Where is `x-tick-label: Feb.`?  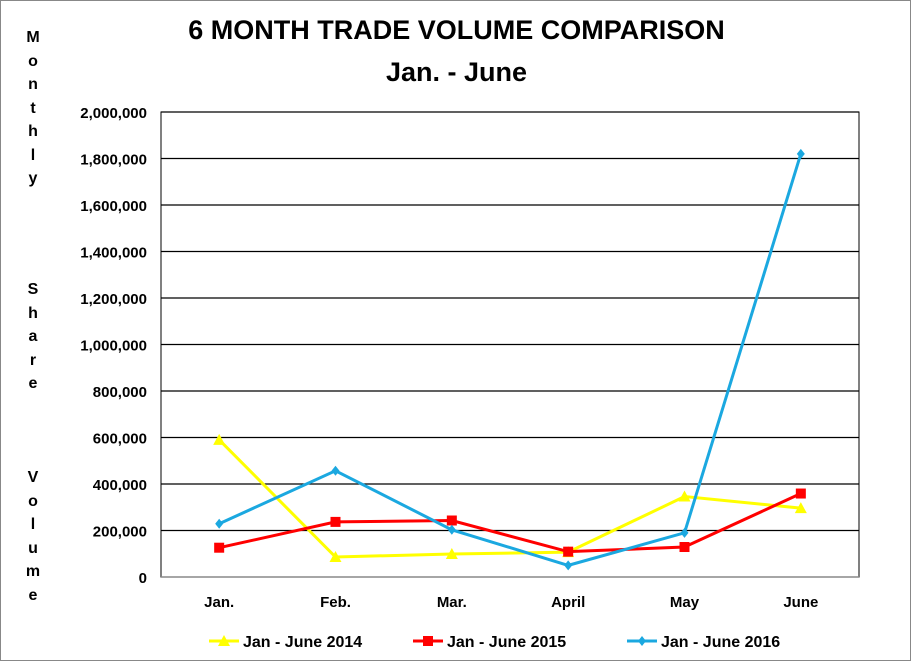
x-tick-label: Feb. is located at coordinates (335, 602).